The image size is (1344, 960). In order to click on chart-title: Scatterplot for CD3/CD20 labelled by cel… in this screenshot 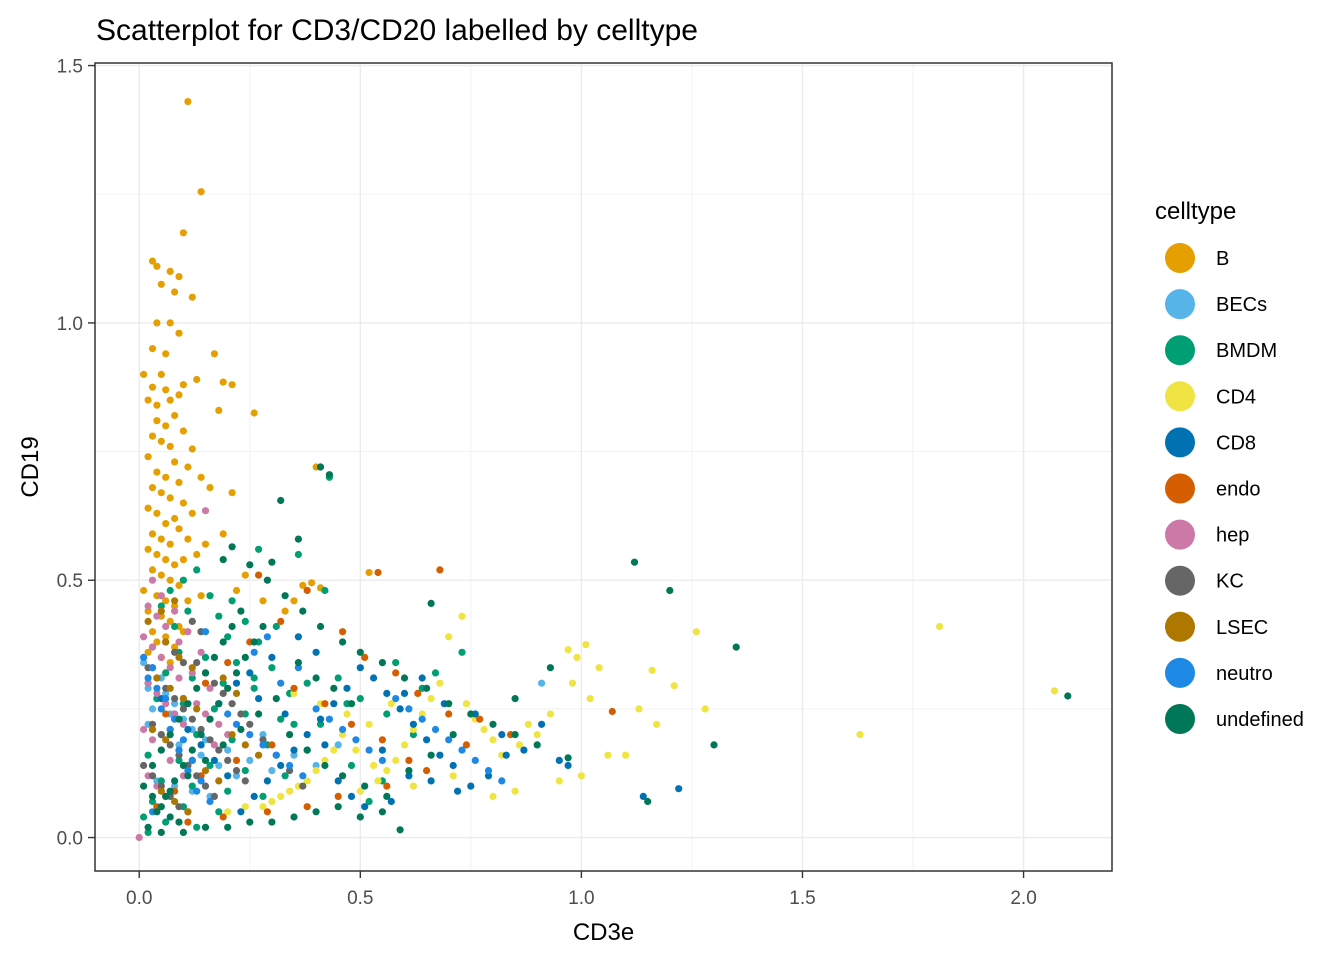, I will do `click(397, 30)`.